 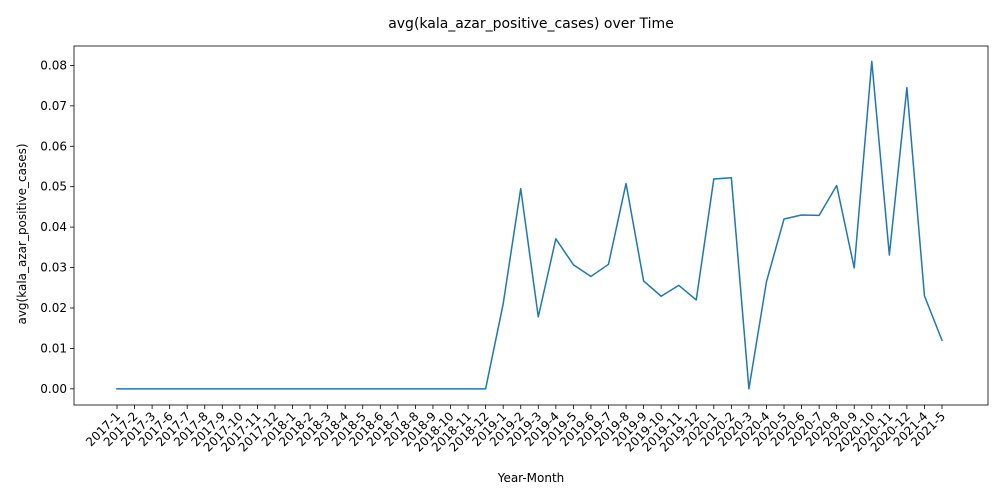 What do you see at coordinates (531, 478) in the screenshot?
I see `x-axis-label: Year-Month` at bounding box center [531, 478].